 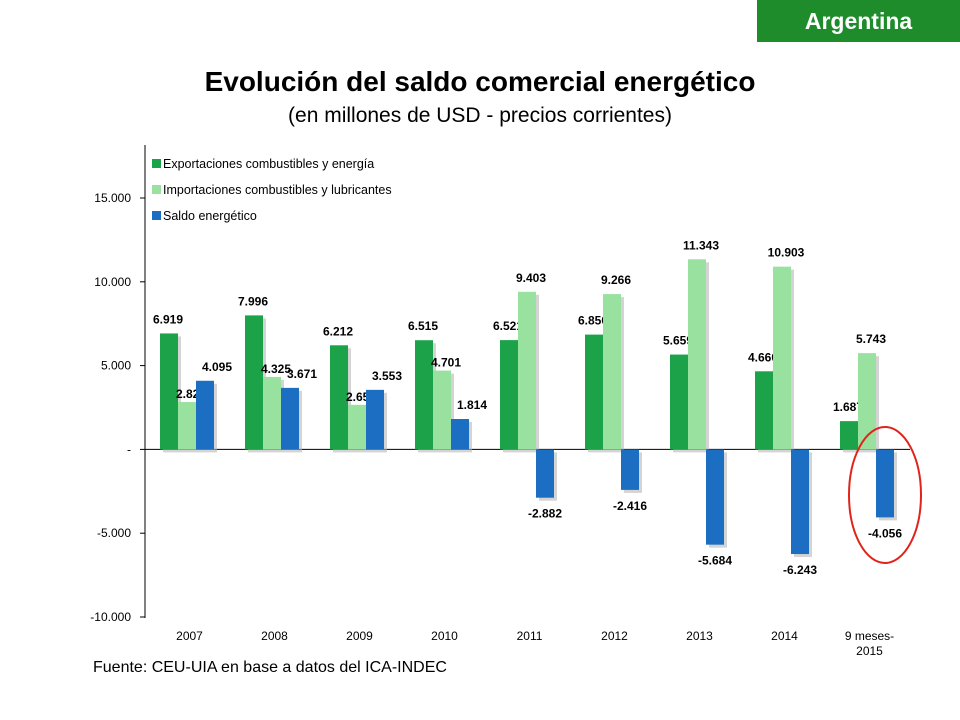 What do you see at coordinates (112, 198) in the screenshot?
I see `y-tick-label: 15.000` at bounding box center [112, 198].